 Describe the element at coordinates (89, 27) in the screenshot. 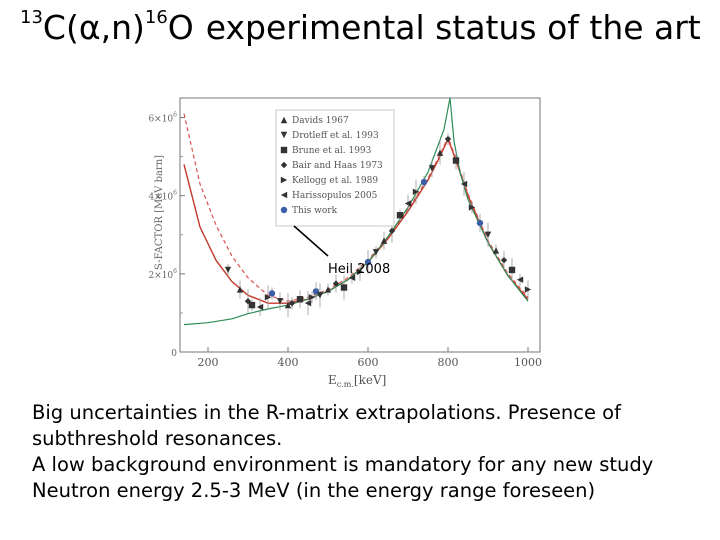

I see `alpha-symbol: α` at that location.